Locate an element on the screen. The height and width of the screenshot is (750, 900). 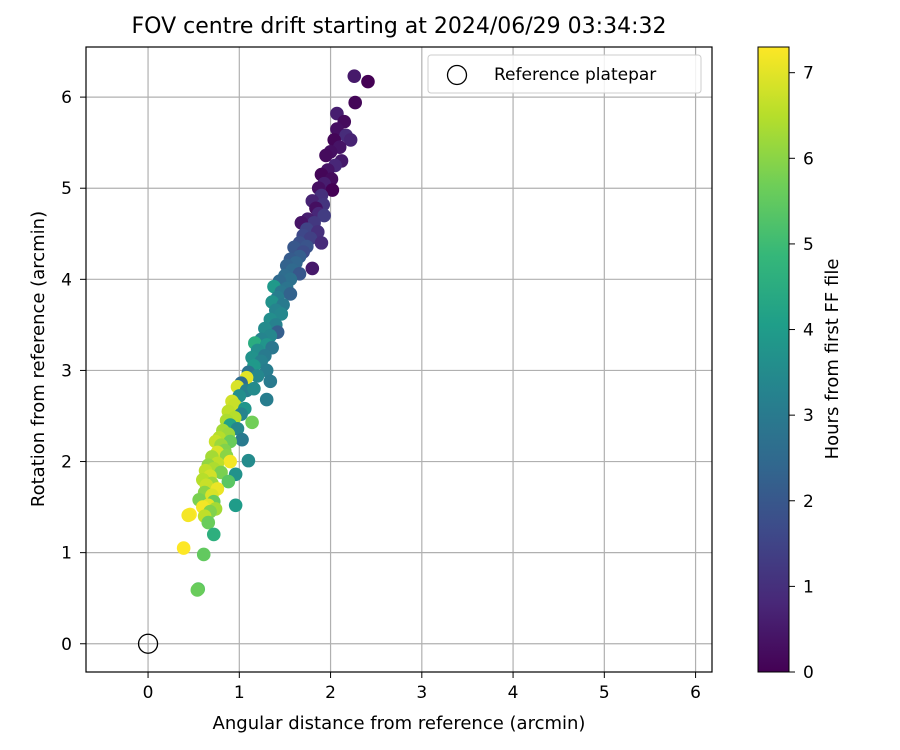
colorbar-tick-label: 1 is located at coordinates (808, 587).